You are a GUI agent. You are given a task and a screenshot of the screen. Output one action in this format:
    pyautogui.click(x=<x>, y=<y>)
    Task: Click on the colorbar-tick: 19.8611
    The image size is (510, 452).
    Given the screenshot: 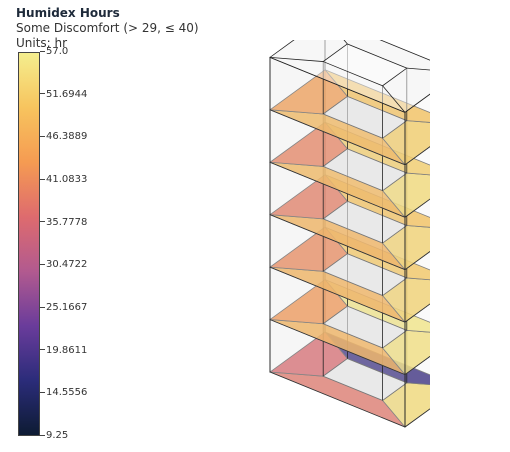 What is the action you would take?
    pyautogui.click(x=63, y=351)
    